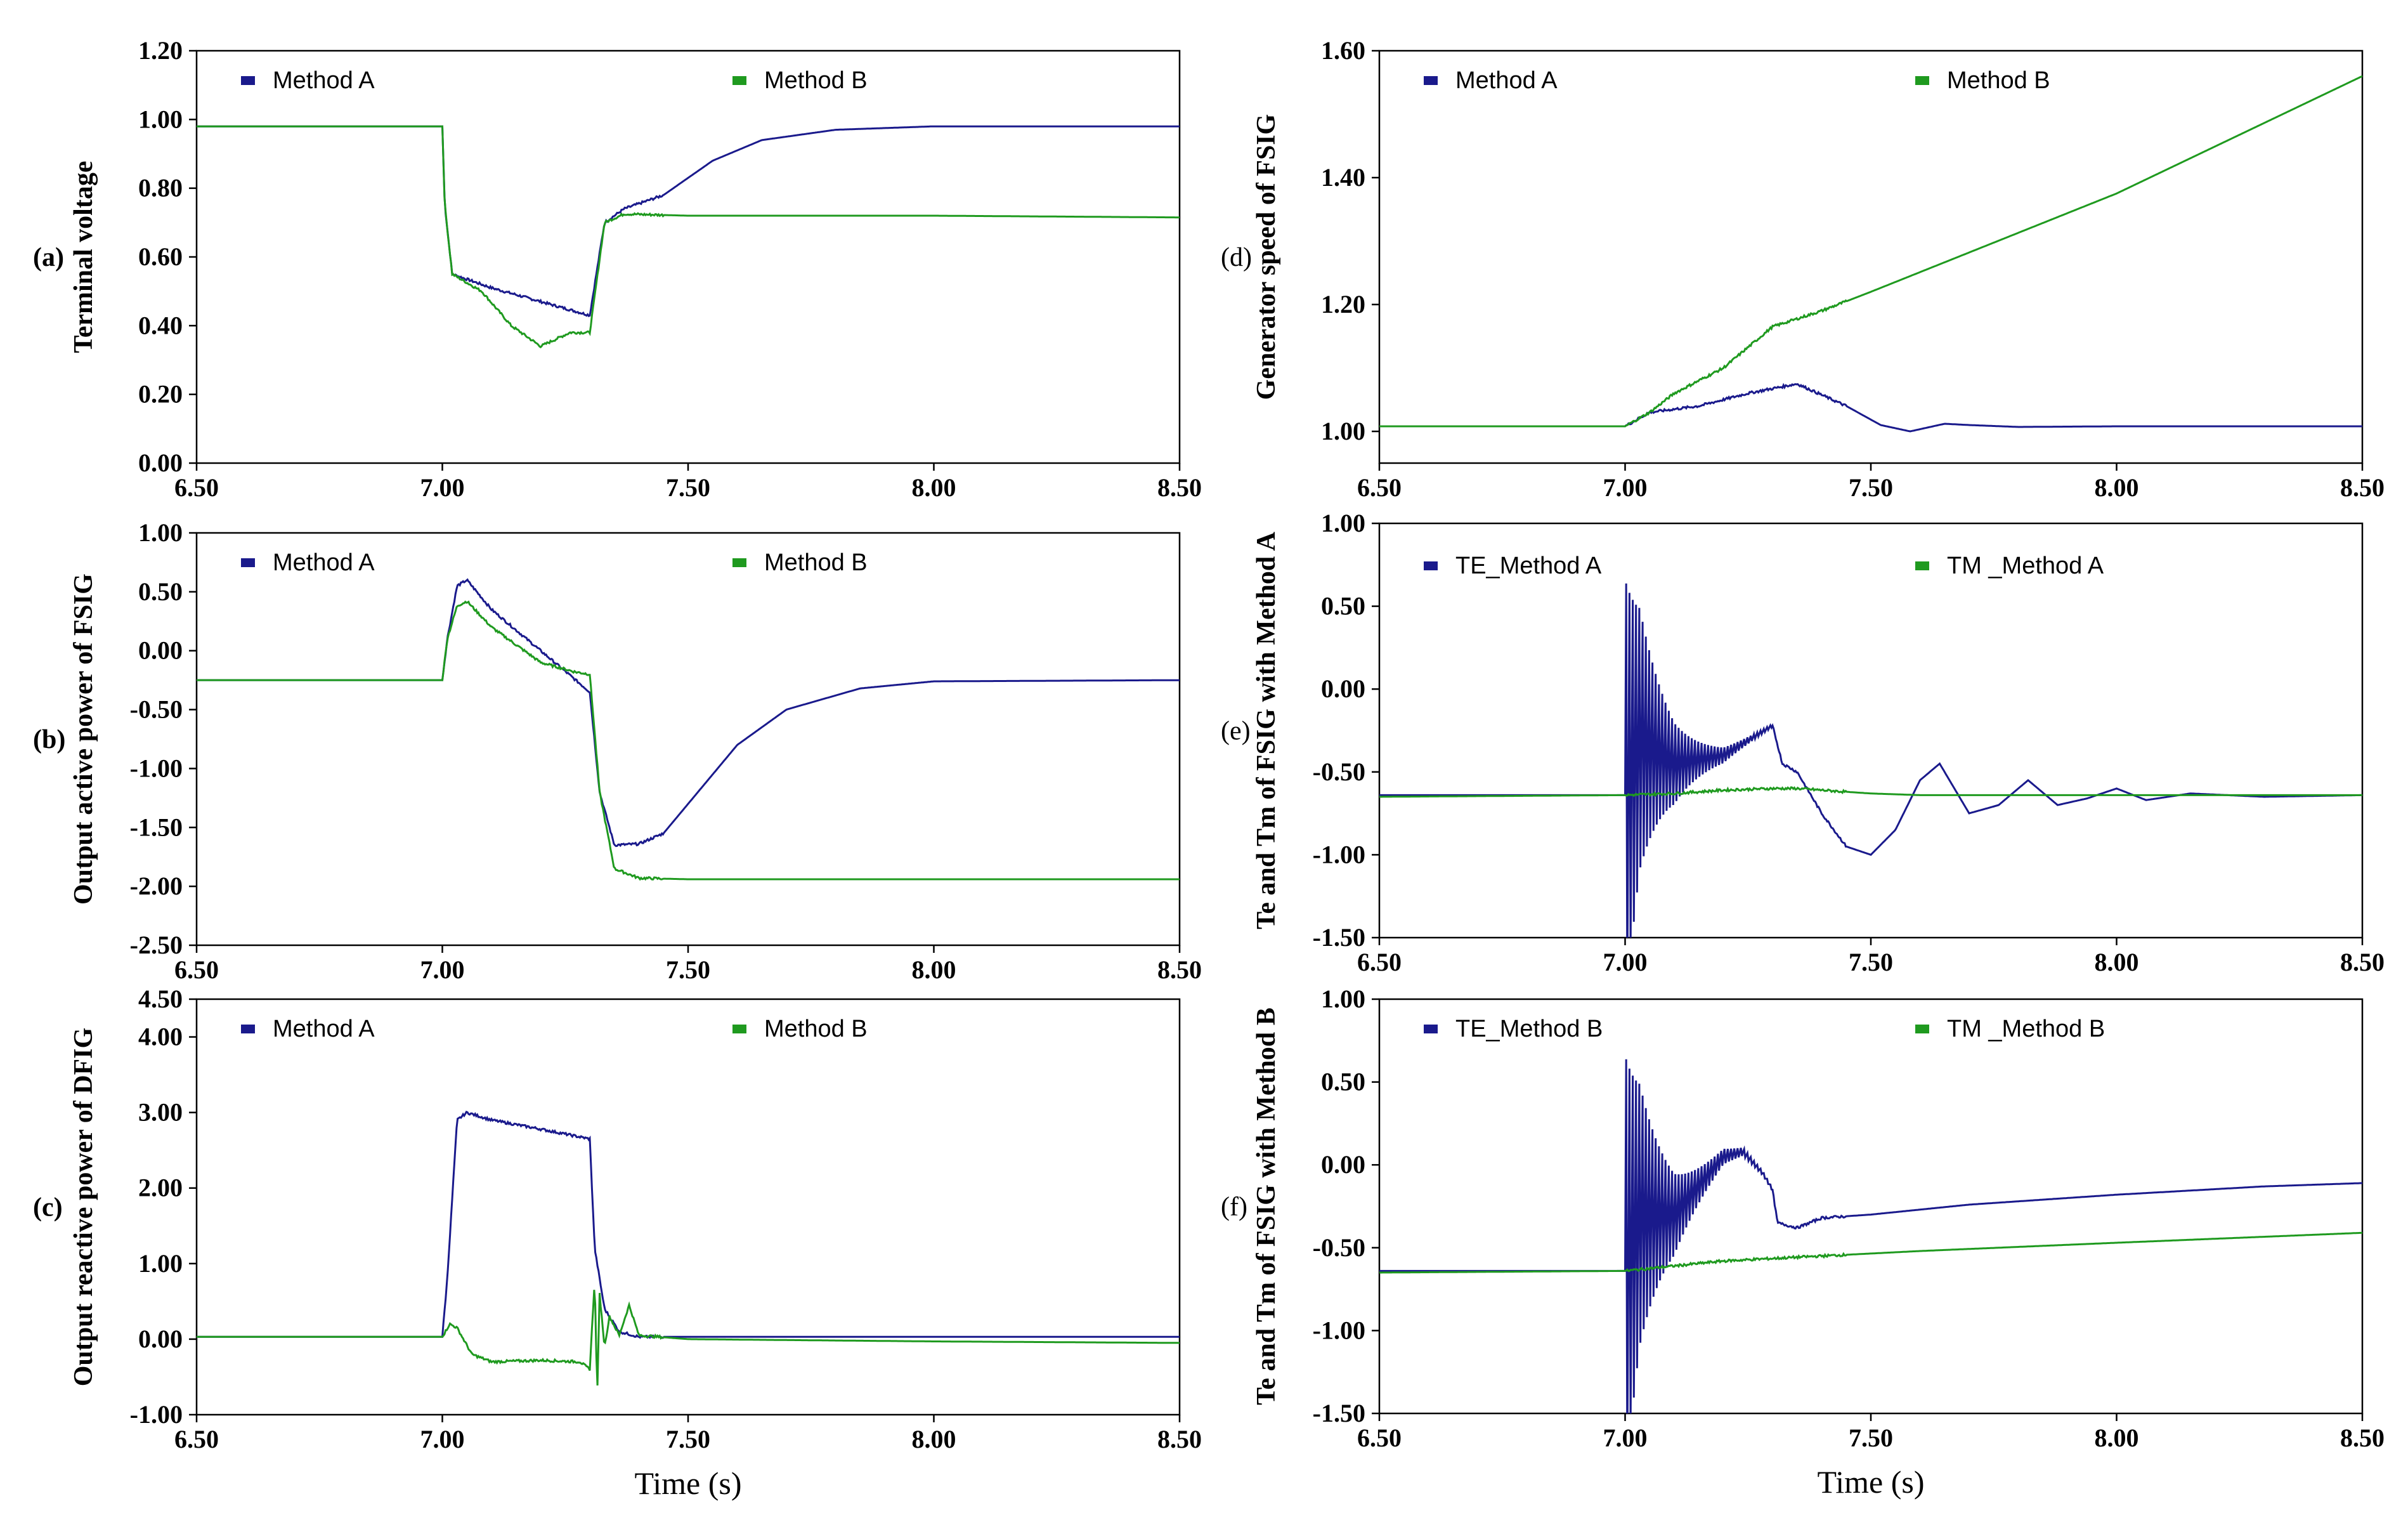 Image resolution: width=2408 pixels, height=1520 pixels. What do you see at coordinates (161, 1037) in the screenshot?
I see `y-tick-label: 4.00` at bounding box center [161, 1037].